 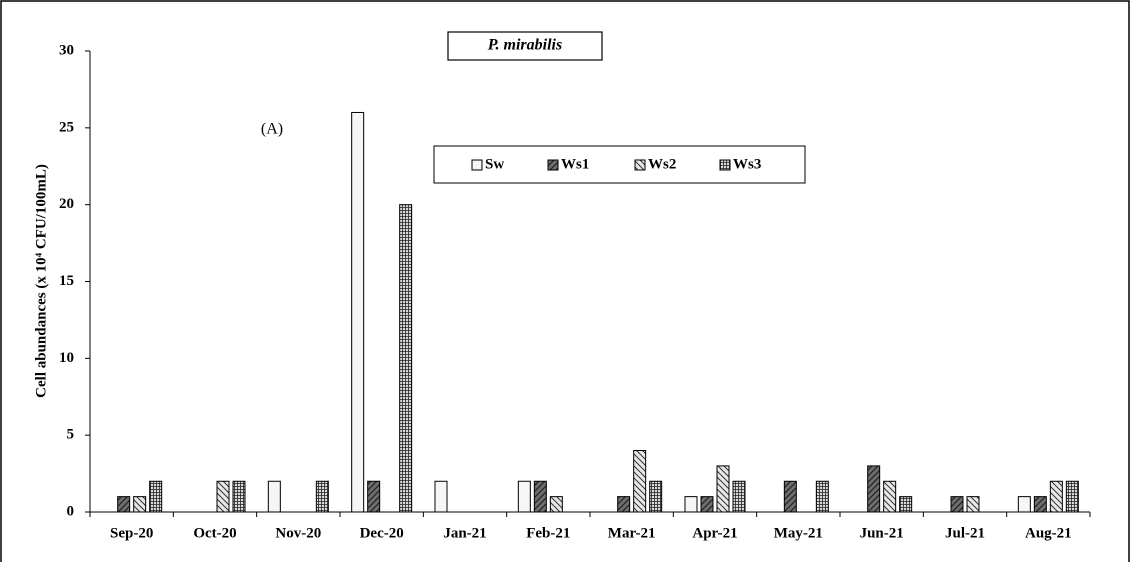 What do you see at coordinates (66, 281) in the screenshot?
I see `y-tick-label: 15` at bounding box center [66, 281].